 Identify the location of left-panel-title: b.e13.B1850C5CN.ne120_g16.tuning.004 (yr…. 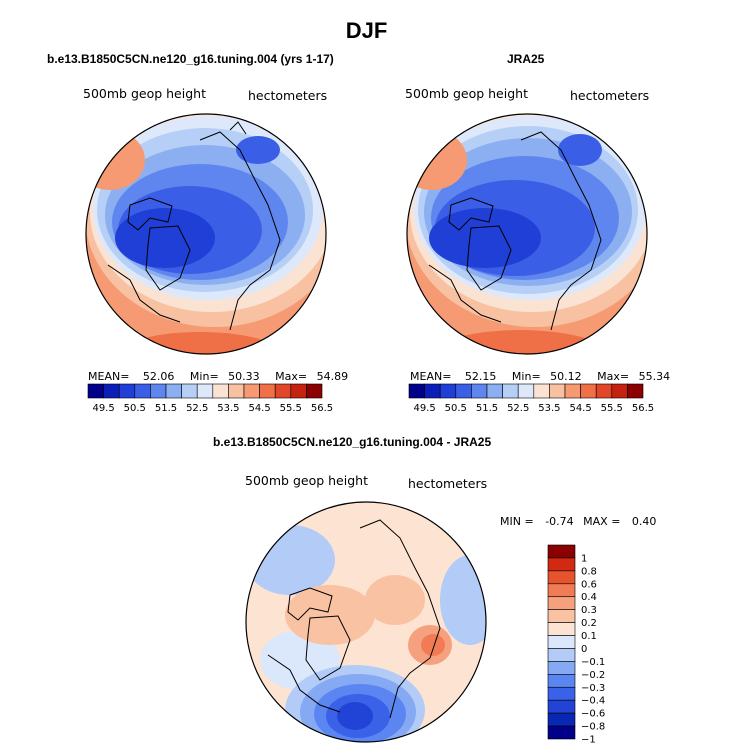
(190, 59).